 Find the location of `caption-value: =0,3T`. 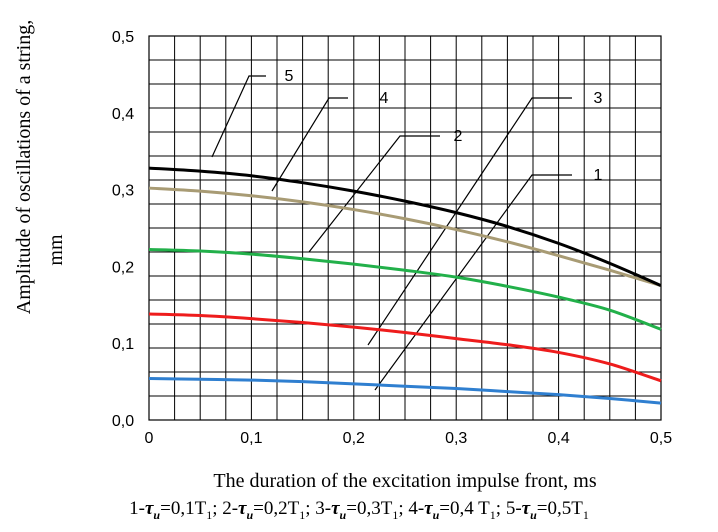

caption-value: =0,3T is located at coordinates (369, 508).